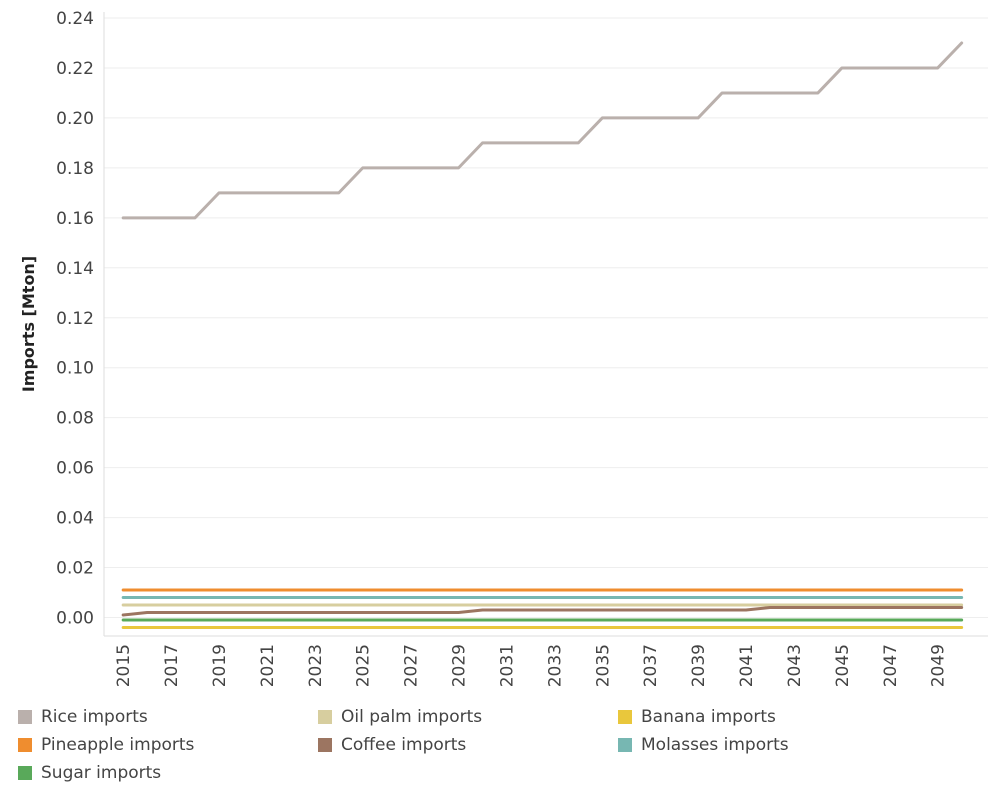  Describe the element at coordinates (268, 665) in the screenshot. I see `x-tick-label: 2021` at that location.